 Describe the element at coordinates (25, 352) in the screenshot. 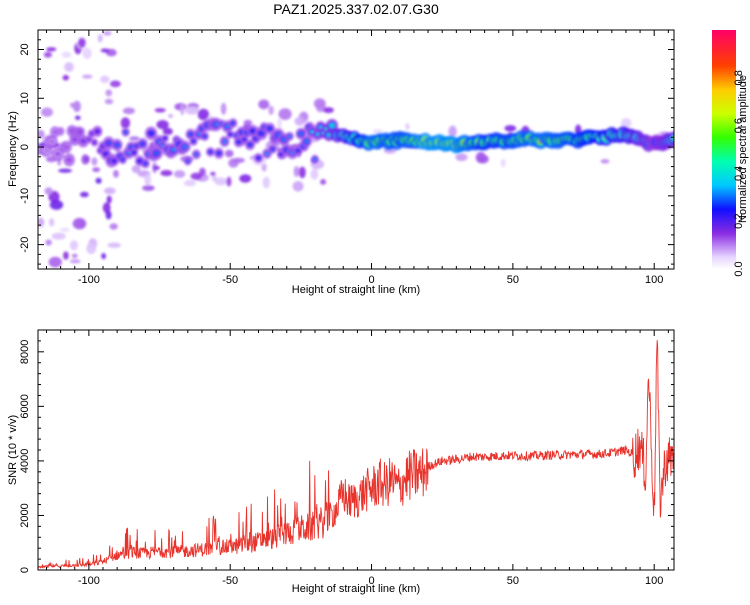

I see `bottom-y-tick-label: 8000` at that location.